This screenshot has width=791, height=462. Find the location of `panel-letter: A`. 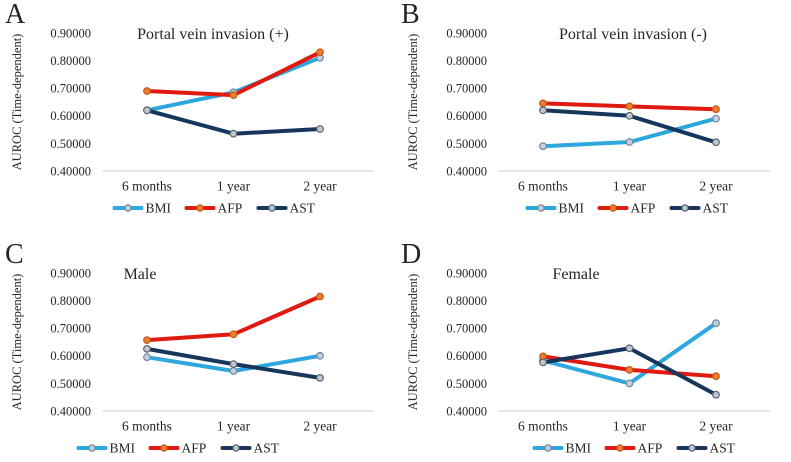

panel-letter: A is located at coordinates (15, 15).